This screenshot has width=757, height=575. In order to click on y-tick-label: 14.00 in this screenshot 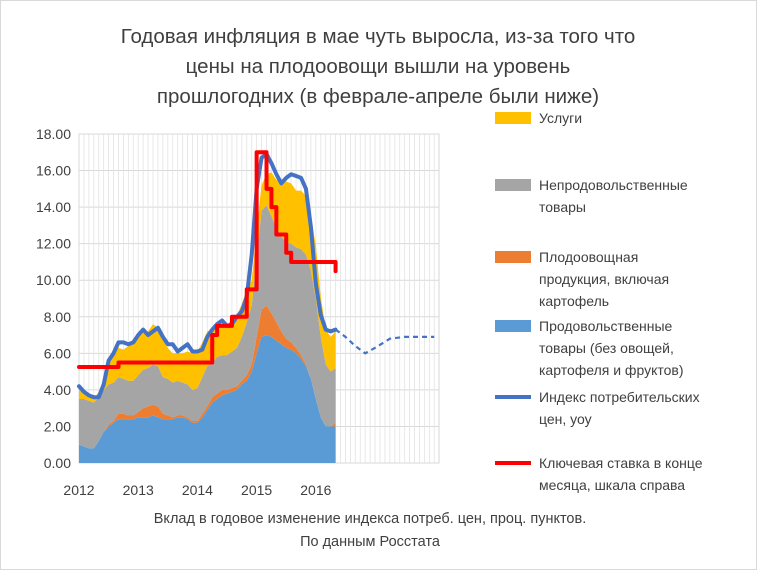, I will do `click(53, 207)`.